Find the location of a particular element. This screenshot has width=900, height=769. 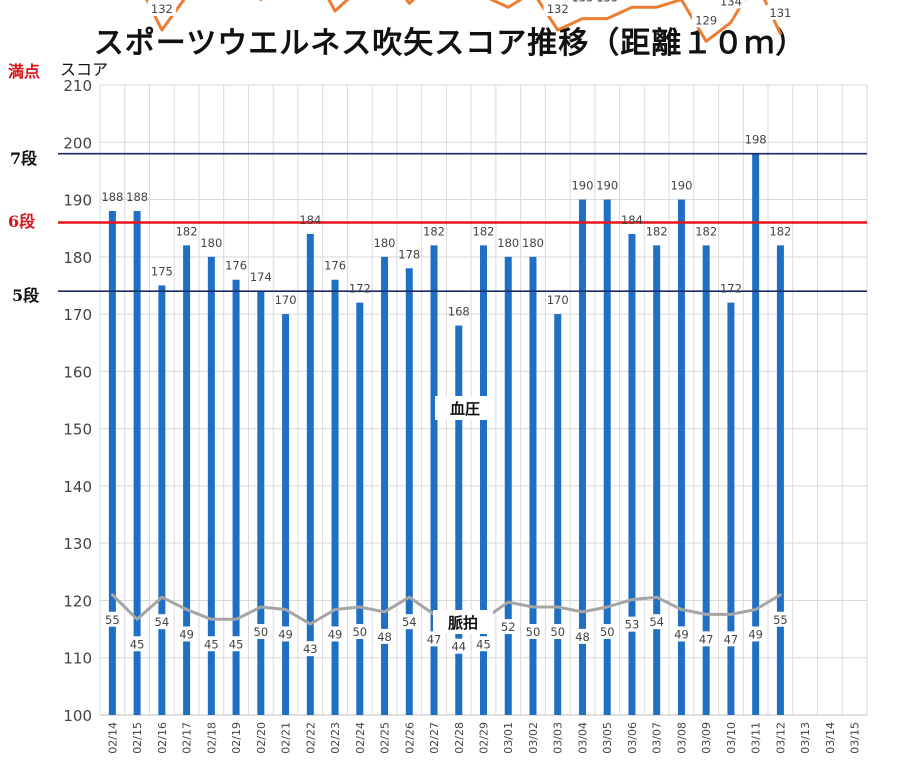

y-tick-label: 140 is located at coordinates (77, 487).